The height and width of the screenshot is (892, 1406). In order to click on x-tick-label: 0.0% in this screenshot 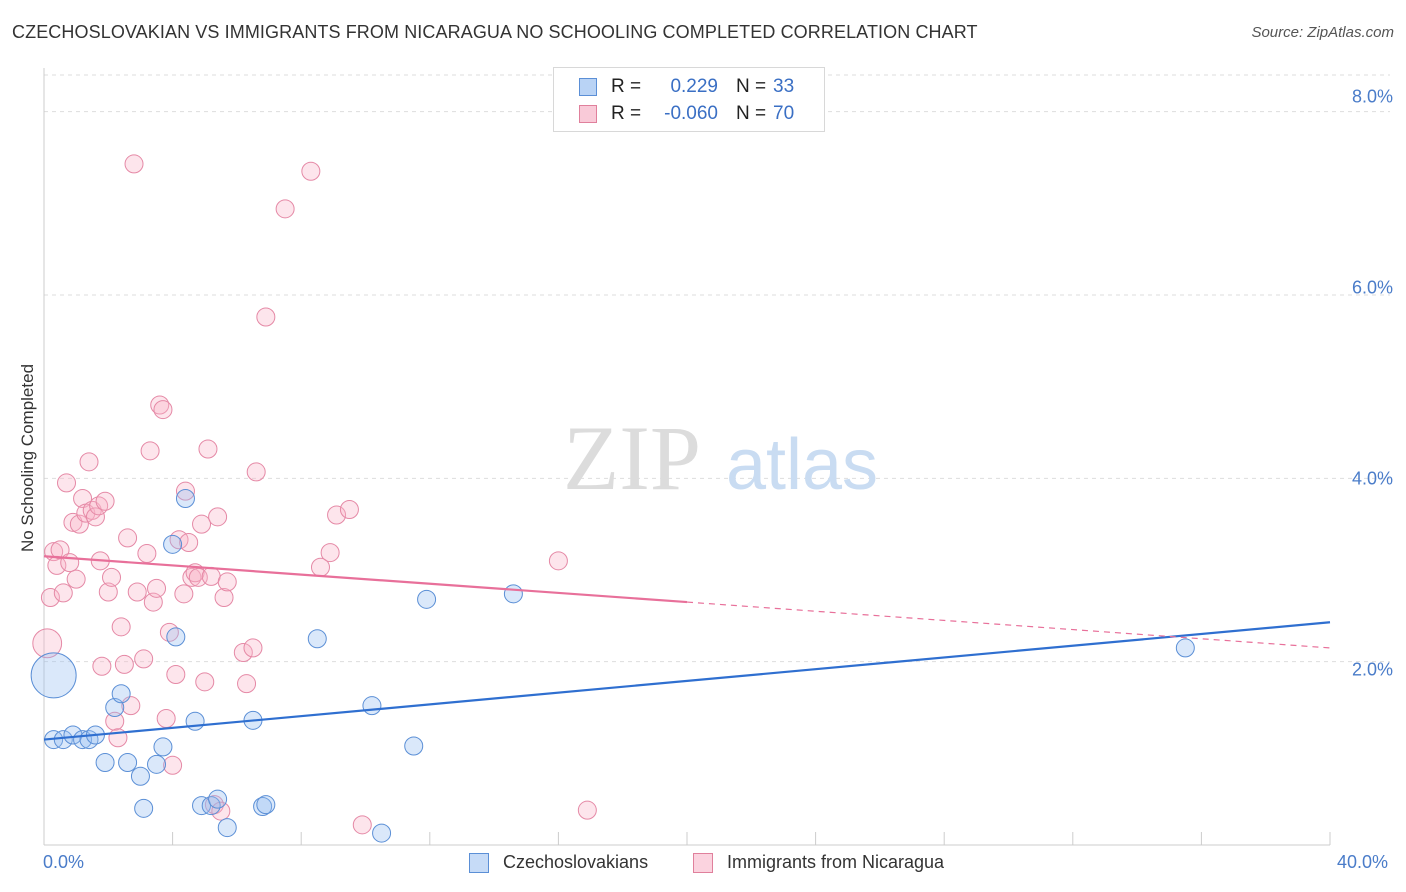, I will do `click(64, 862)`.